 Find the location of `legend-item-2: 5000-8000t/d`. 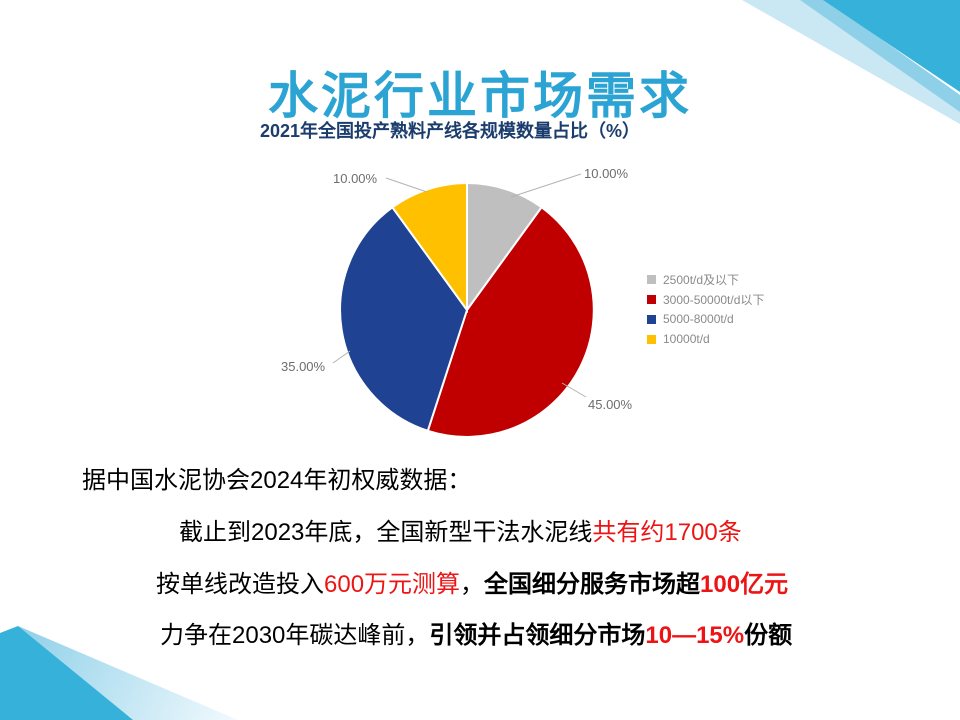

legend-item-2: 5000-8000t/d is located at coordinates (705, 319).